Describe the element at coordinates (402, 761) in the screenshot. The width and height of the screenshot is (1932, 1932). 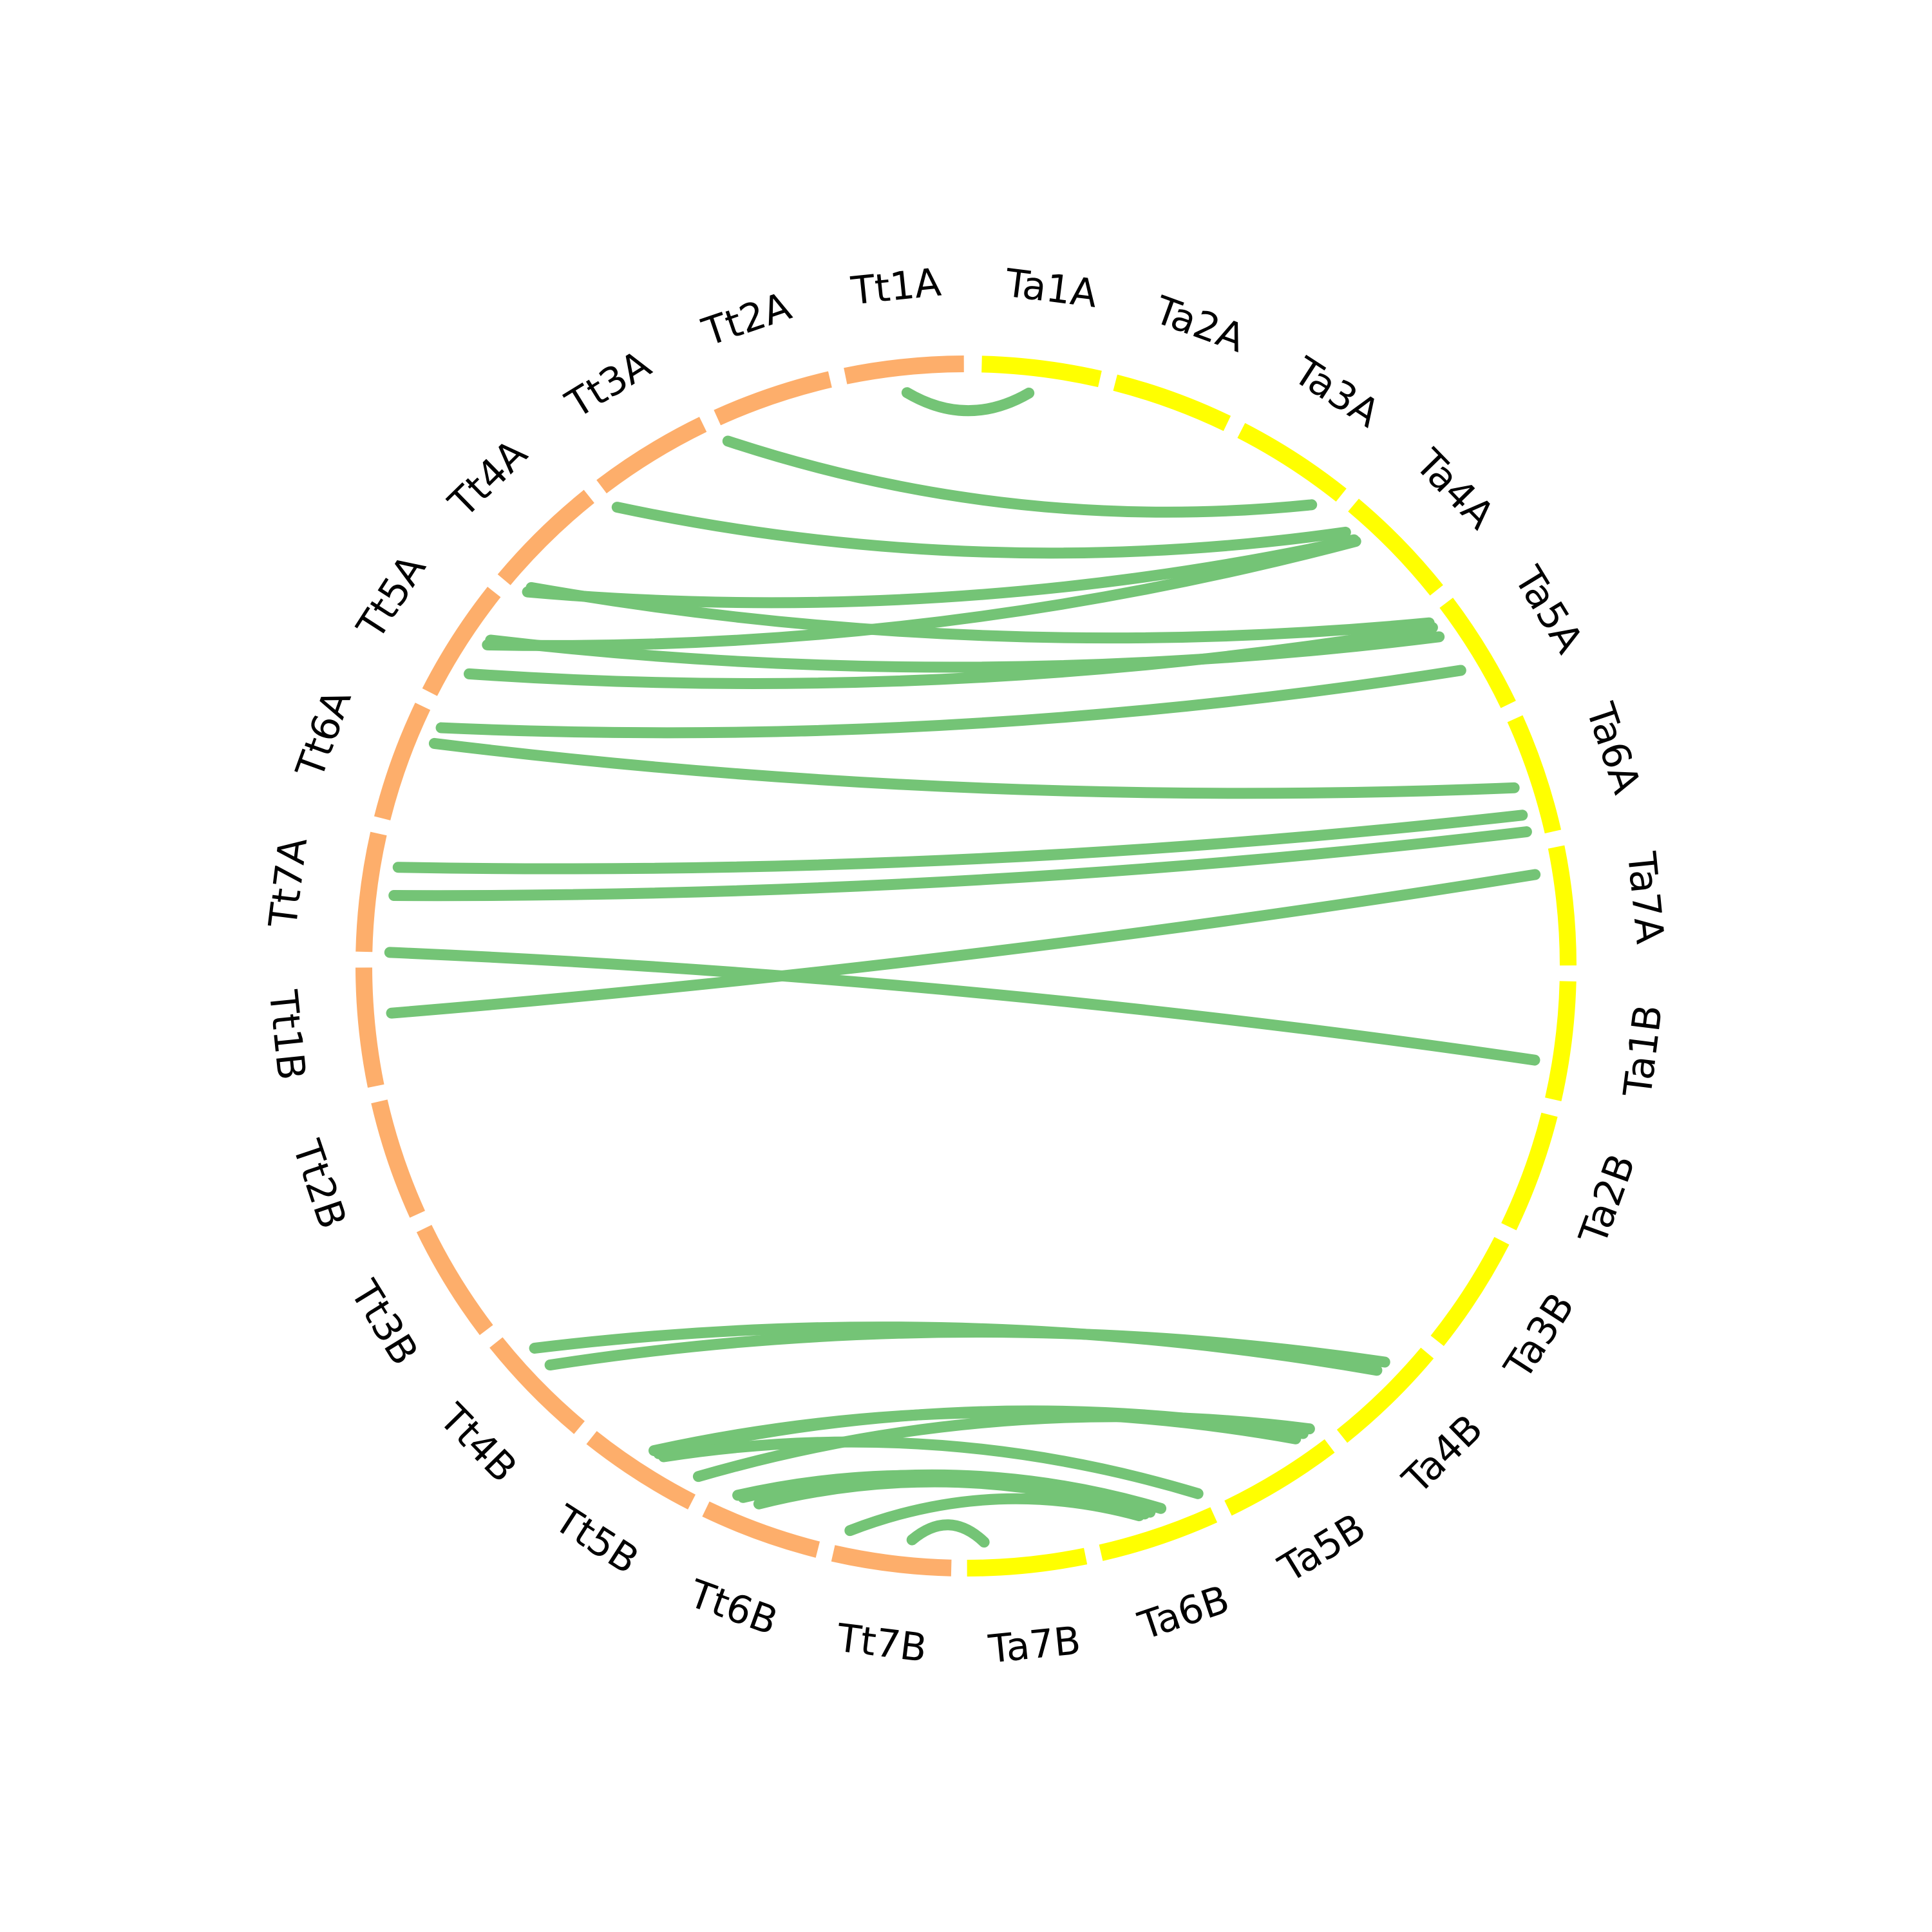
I see `chromosome-segment-tt6a` at that location.